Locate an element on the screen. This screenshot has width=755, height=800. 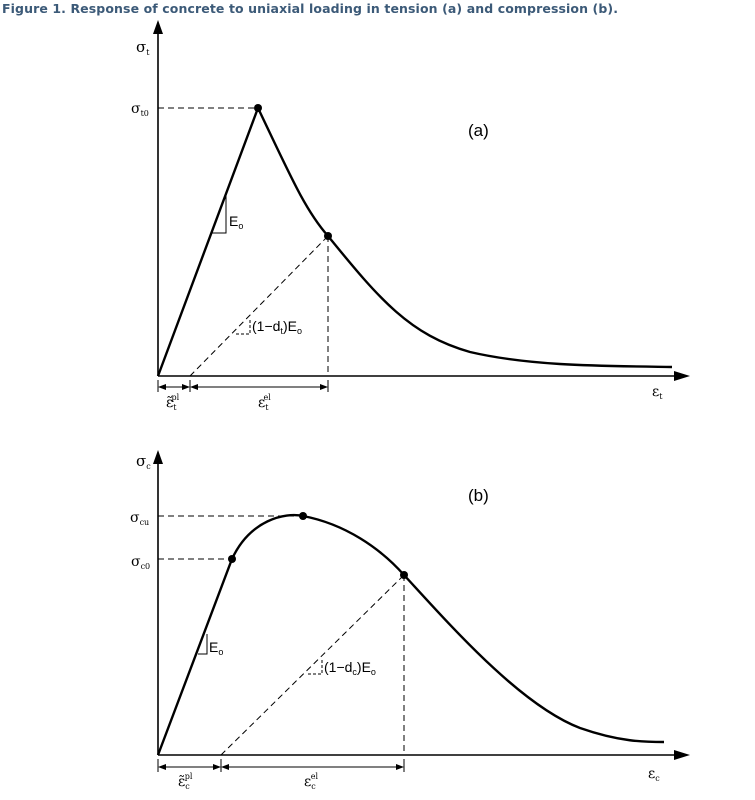
tension-modulus-triangle is located at coordinates (219, 215).